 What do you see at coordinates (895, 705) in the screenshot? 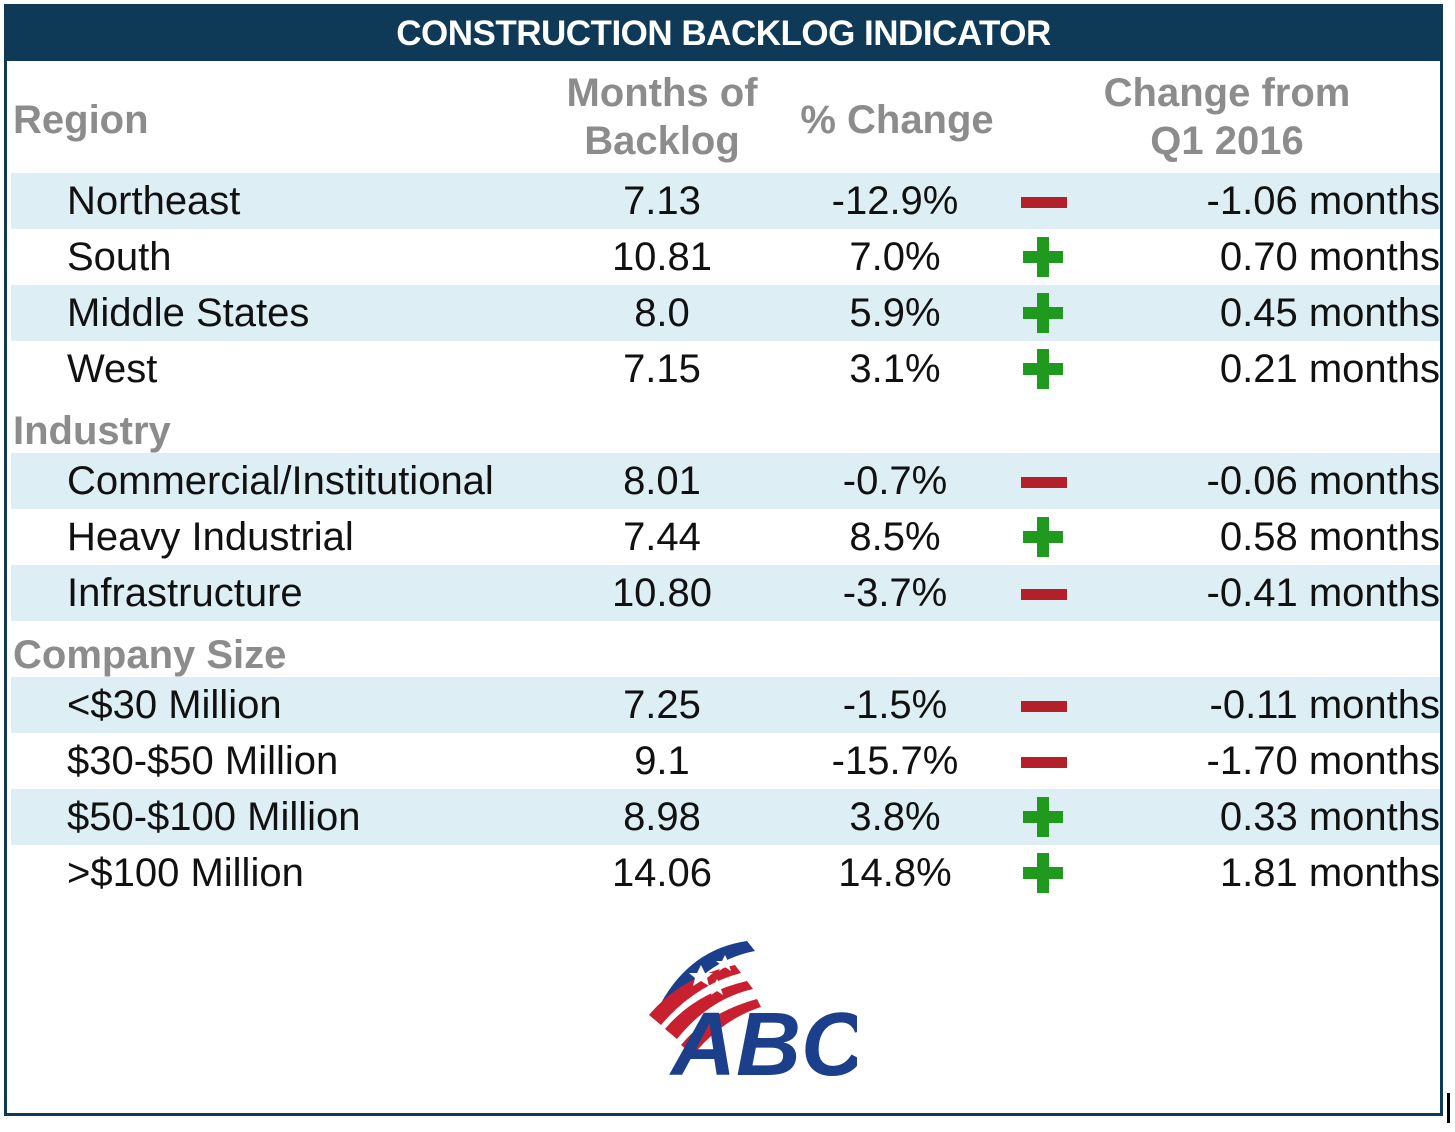
I see `row-pct-change: -1.5%` at bounding box center [895, 705].